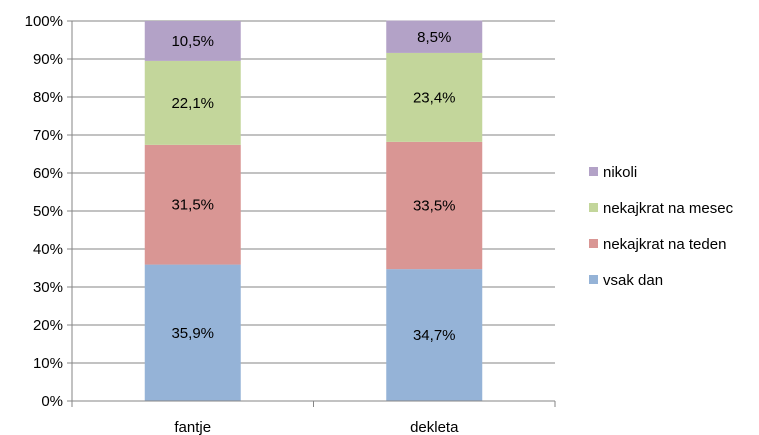 Image resolution: width=759 pixels, height=435 pixels. Describe the element at coordinates (48, 325) in the screenshot. I see `y-tick-label: 20%` at that location.